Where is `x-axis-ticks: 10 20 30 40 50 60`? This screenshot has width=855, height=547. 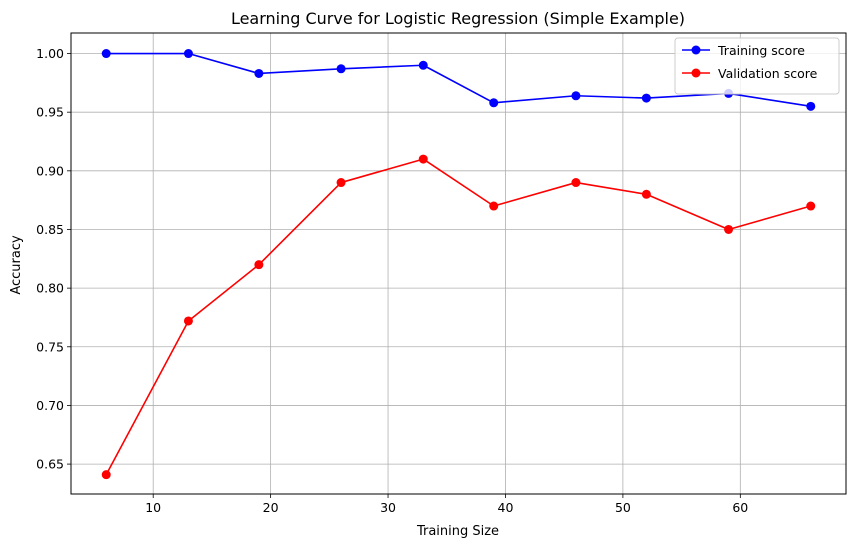 x-axis-ticks: 10 20 30 40 50 60 is located at coordinates (446, 504).